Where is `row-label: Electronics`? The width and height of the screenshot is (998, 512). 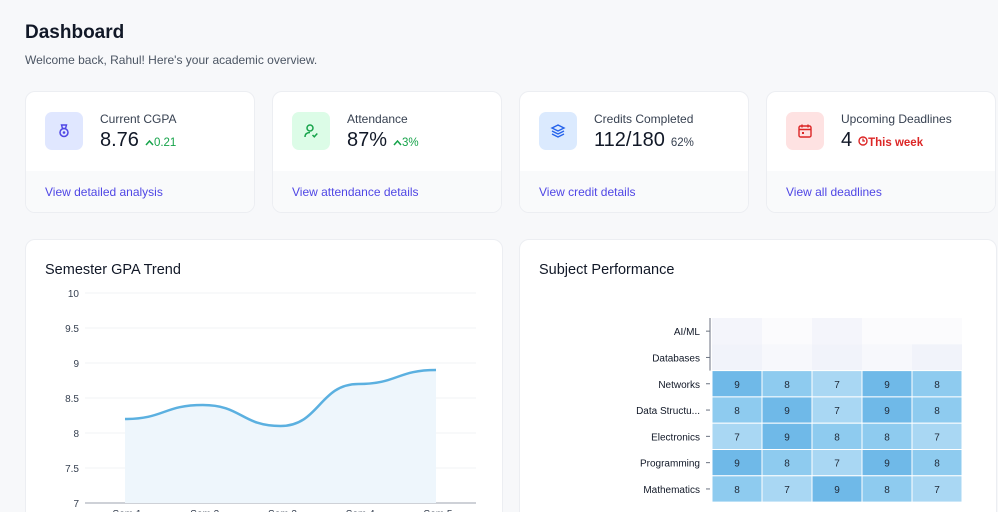
row-label: Electronics is located at coordinates (675, 437).